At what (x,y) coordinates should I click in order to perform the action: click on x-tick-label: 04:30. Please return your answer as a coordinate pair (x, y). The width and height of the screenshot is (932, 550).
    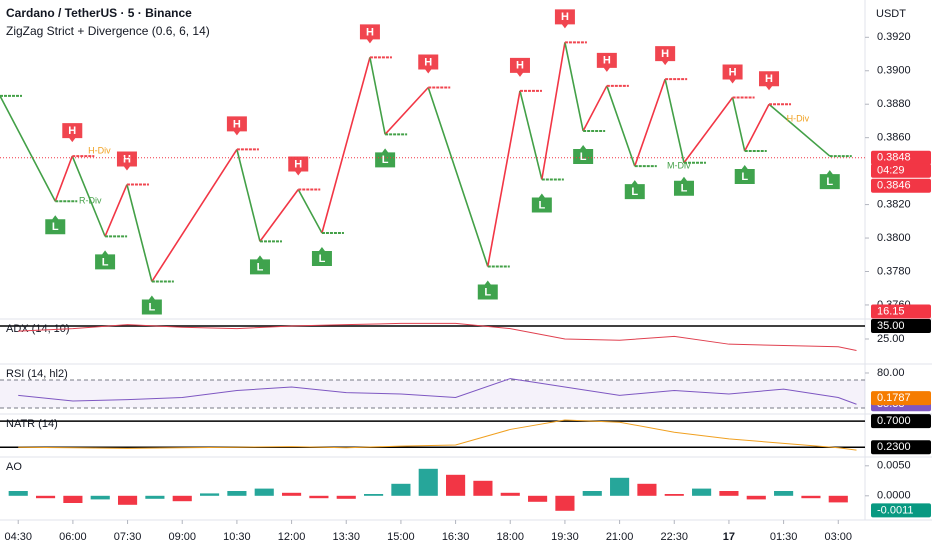
    Looking at the image, I should click on (18, 537).